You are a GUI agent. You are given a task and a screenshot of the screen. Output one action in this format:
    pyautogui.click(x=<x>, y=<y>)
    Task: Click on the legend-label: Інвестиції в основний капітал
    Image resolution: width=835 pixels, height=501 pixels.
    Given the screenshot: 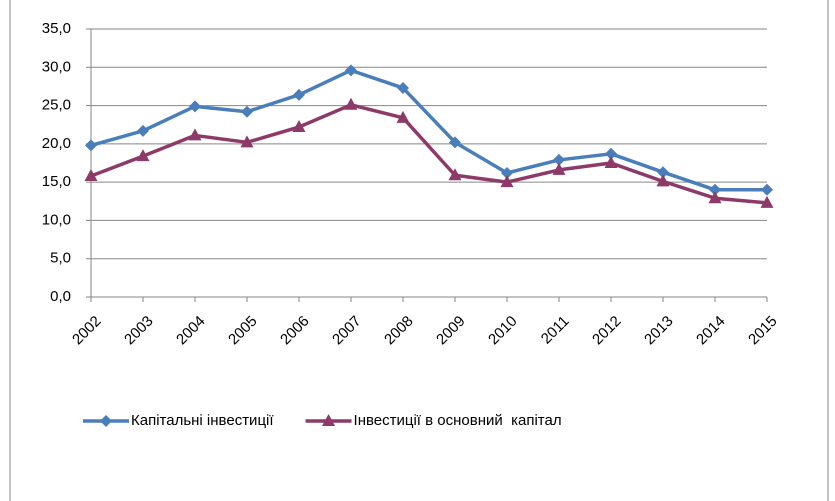 What is the action you would take?
    pyautogui.click(x=458, y=420)
    